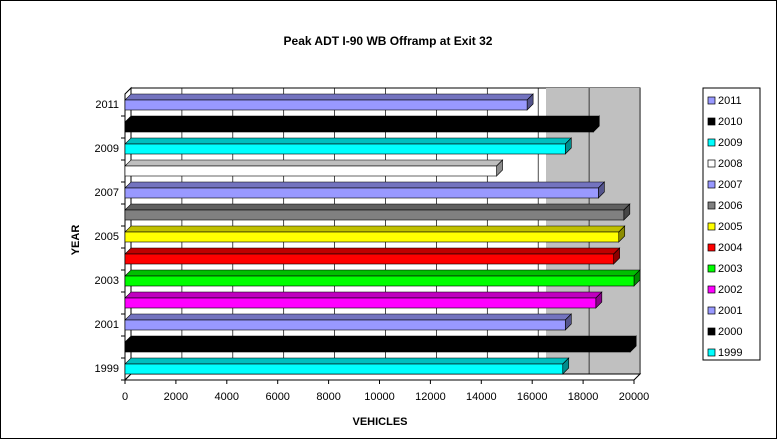 The image size is (777, 444). What do you see at coordinates (76, 240) in the screenshot?
I see `y-axis-label: YEAR` at bounding box center [76, 240].